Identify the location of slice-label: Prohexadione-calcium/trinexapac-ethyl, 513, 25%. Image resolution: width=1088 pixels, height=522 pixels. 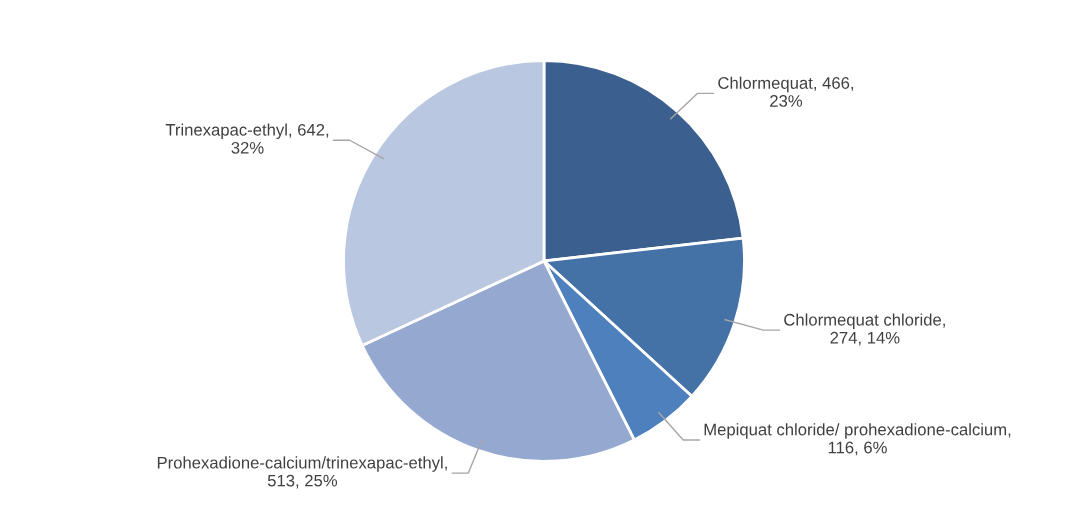
(302, 472).